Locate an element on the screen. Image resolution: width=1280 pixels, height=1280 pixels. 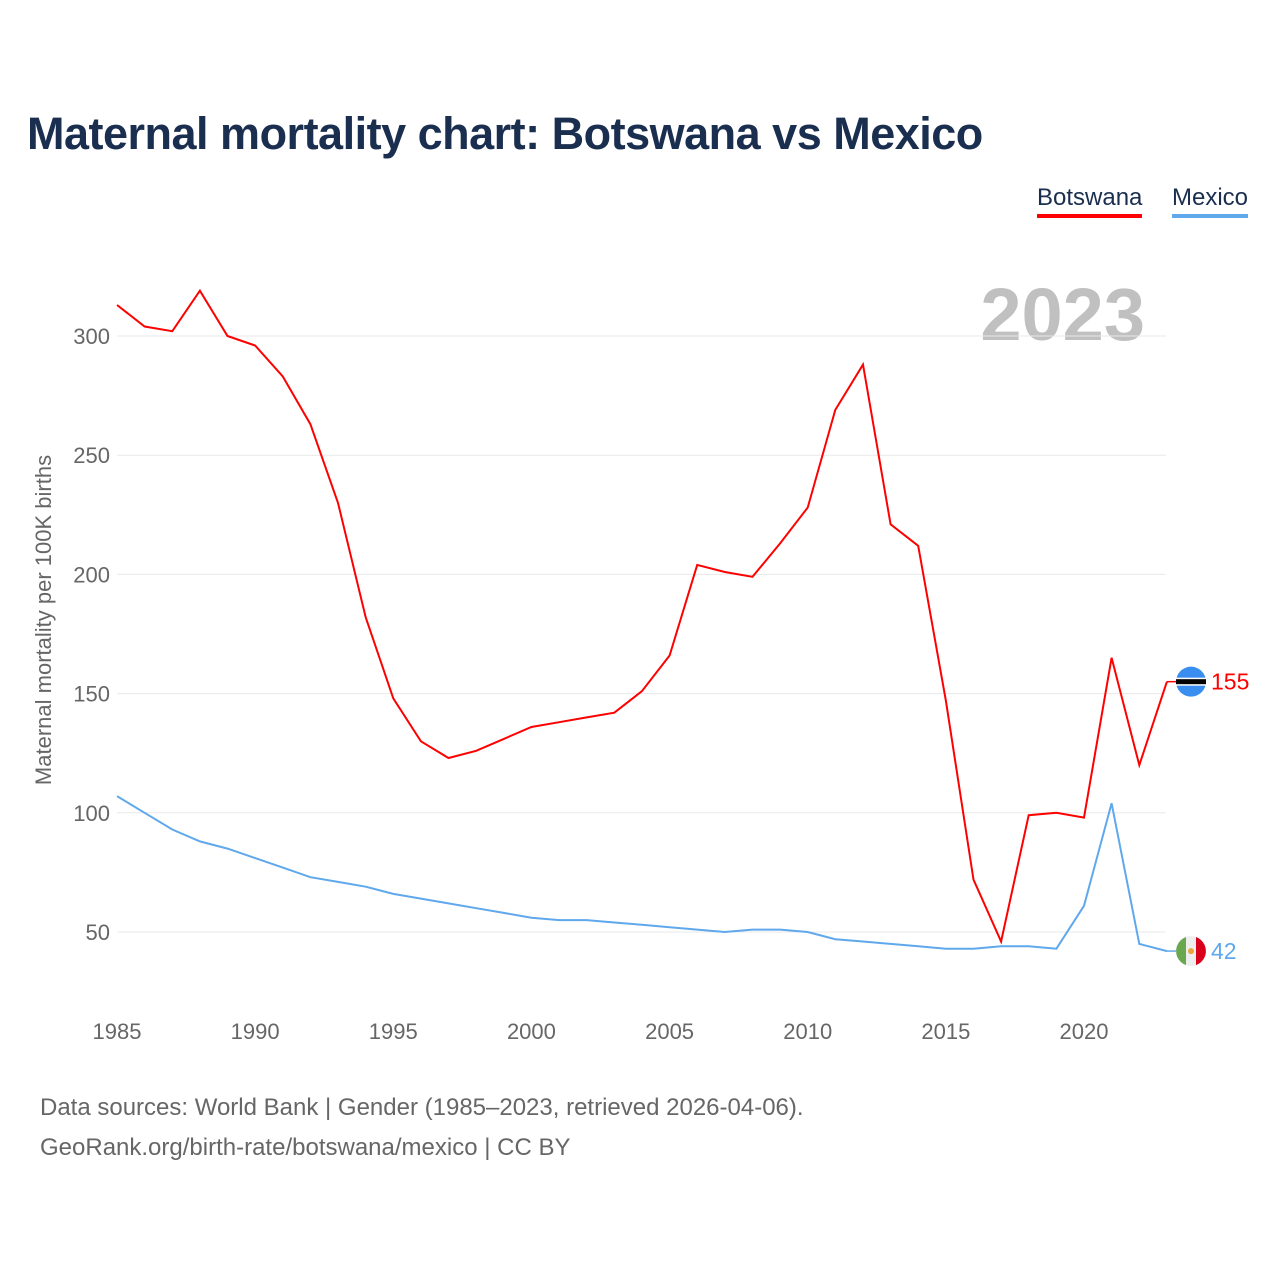
flag-stripe is located at coordinates (1191, 682).